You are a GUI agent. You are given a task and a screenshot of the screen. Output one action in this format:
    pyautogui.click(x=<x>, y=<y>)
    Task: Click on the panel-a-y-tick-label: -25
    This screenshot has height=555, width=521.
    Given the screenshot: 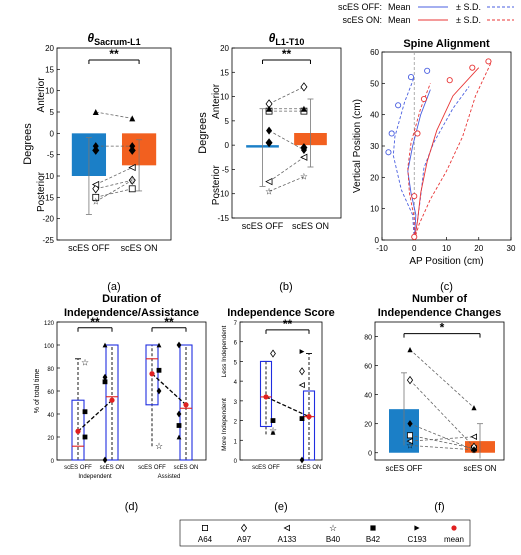 What is the action you would take?
    pyautogui.click(x=48, y=240)
    